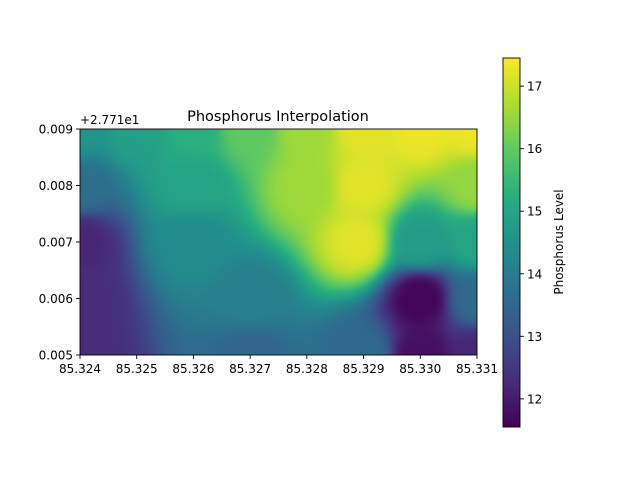 The width and height of the screenshot is (640, 480). What do you see at coordinates (193, 369) in the screenshot?
I see `x-tick-label: 85.326` at bounding box center [193, 369].